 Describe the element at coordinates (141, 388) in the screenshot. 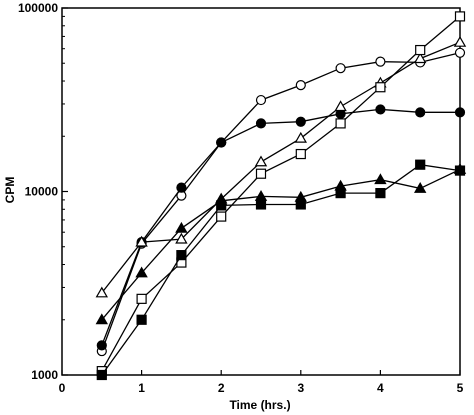

I see `x-tick-label: 1` at that location.